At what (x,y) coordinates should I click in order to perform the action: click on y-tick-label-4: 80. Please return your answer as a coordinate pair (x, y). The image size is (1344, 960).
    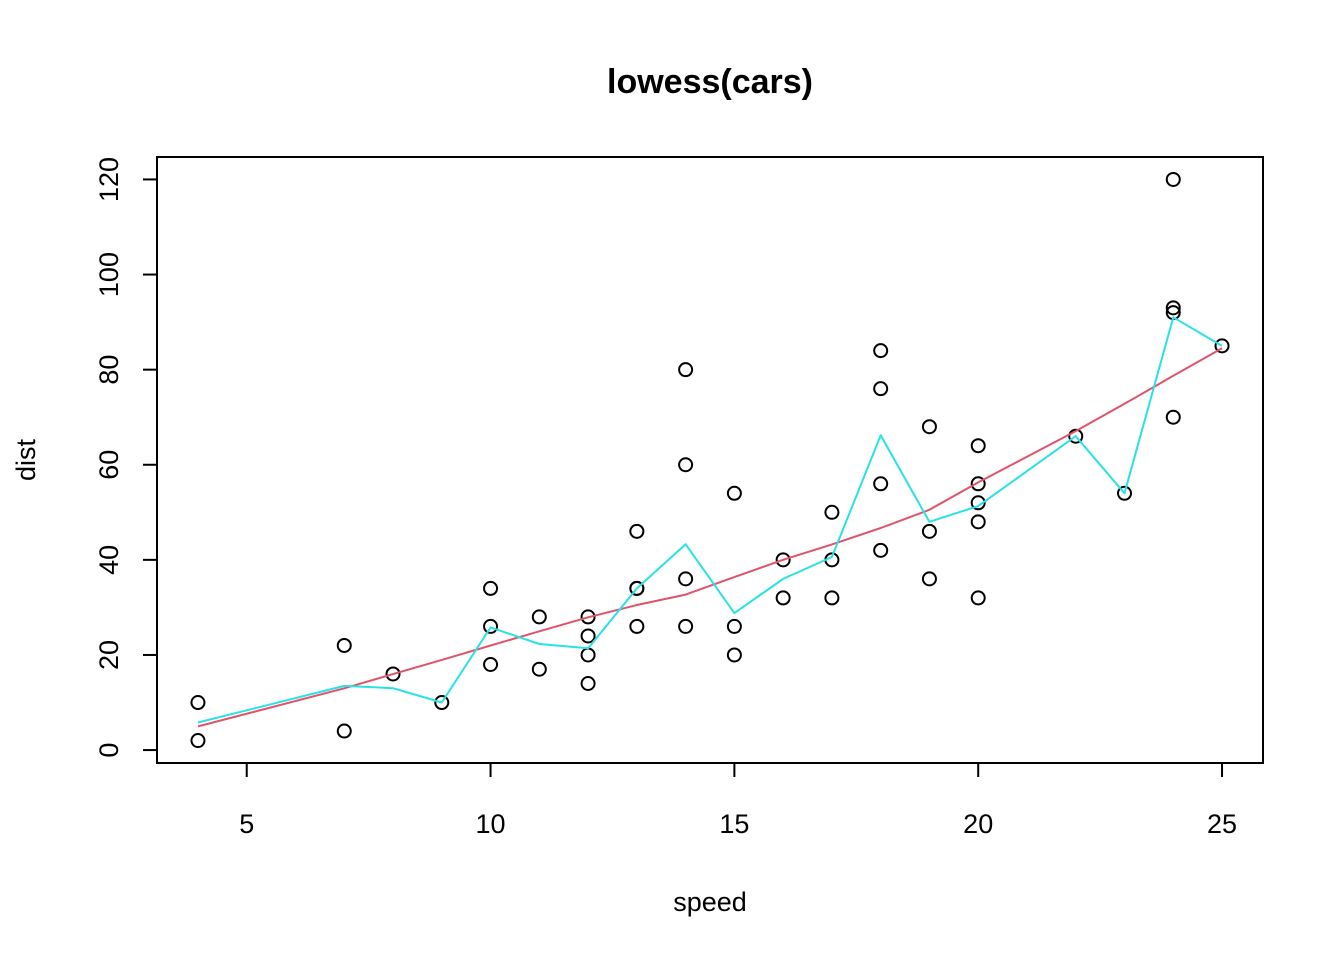
    Looking at the image, I should click on (109, 370).